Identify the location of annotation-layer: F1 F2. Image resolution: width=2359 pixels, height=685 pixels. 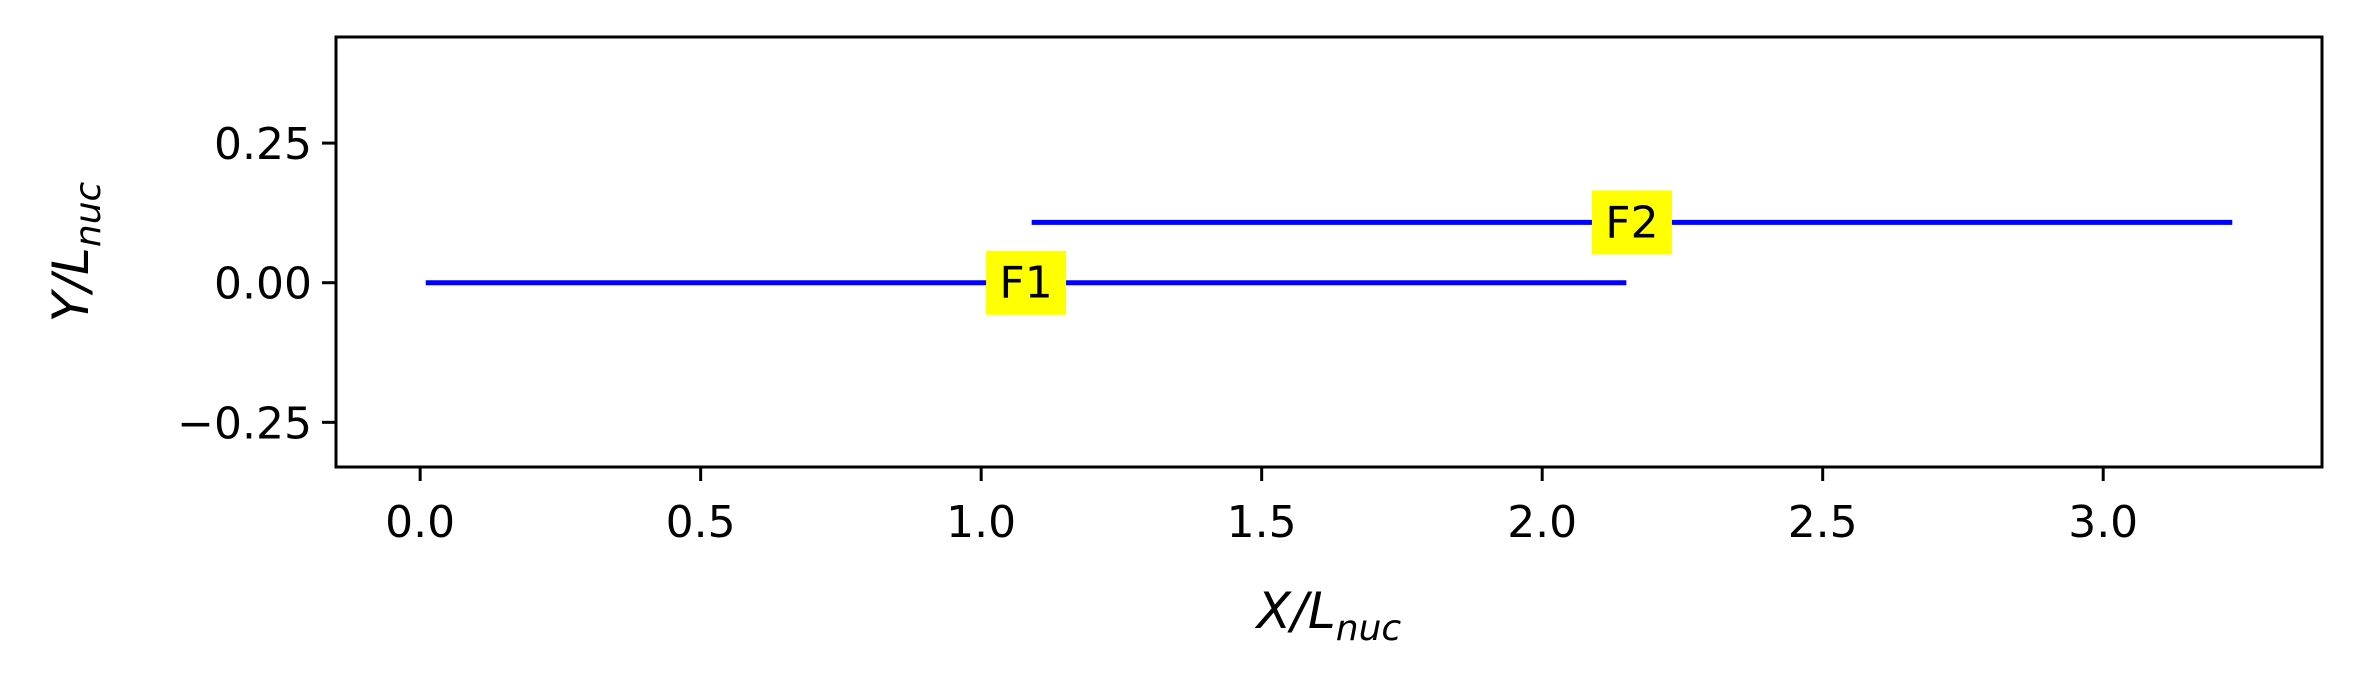
(1329, 252).